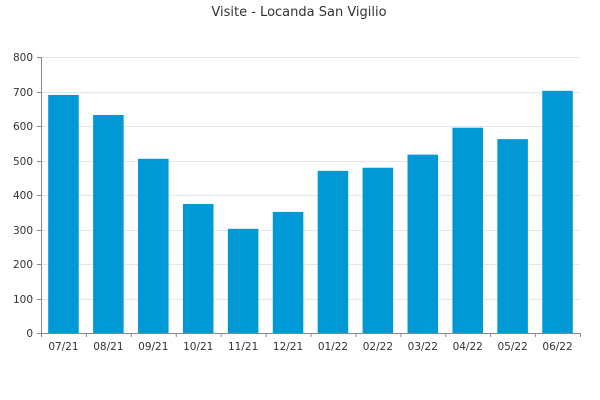 The image size is (600, 400). I want to click on y-tick-label: 200, so click(23, 265).